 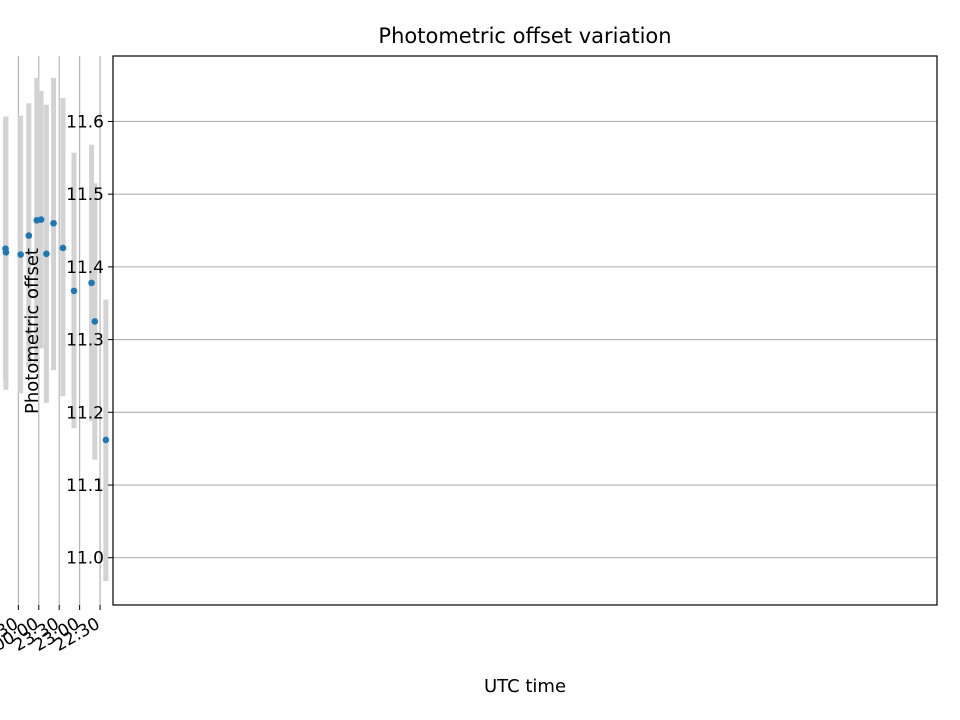 What do you see at coordinates (85, 195) in the screenshot?
I see `y-tick-label: 11.5` at bounding box center [85, 195].